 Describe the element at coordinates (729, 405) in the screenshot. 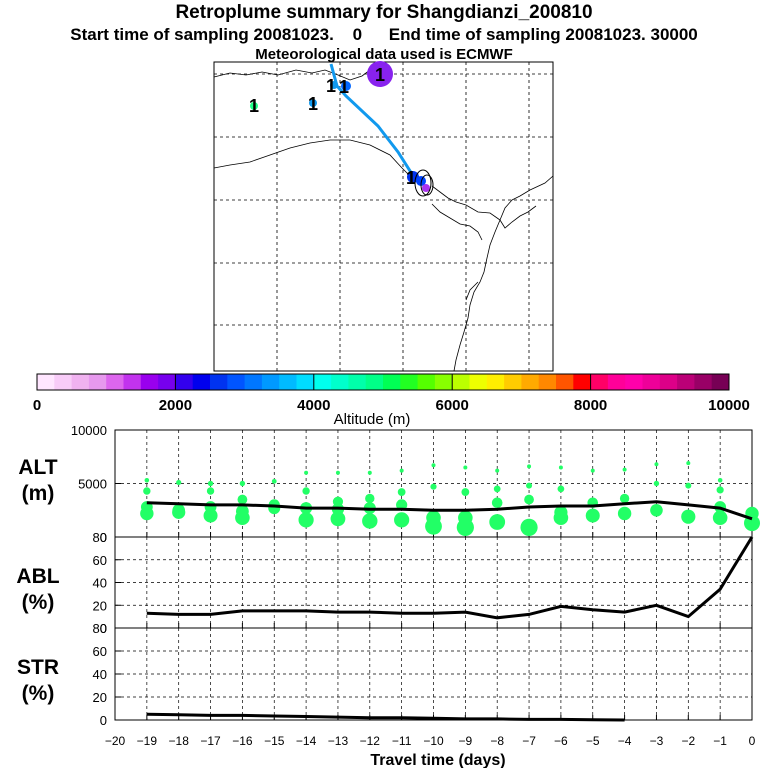

I see `colorbar-tick-label: 10000` at that location.